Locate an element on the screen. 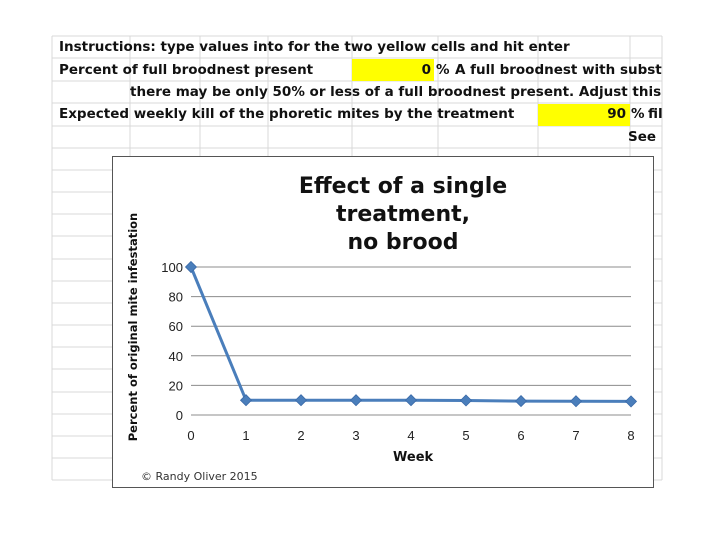 This screenshot has width=720, height=540. see-note: See N is located at coordinates (645, 137).